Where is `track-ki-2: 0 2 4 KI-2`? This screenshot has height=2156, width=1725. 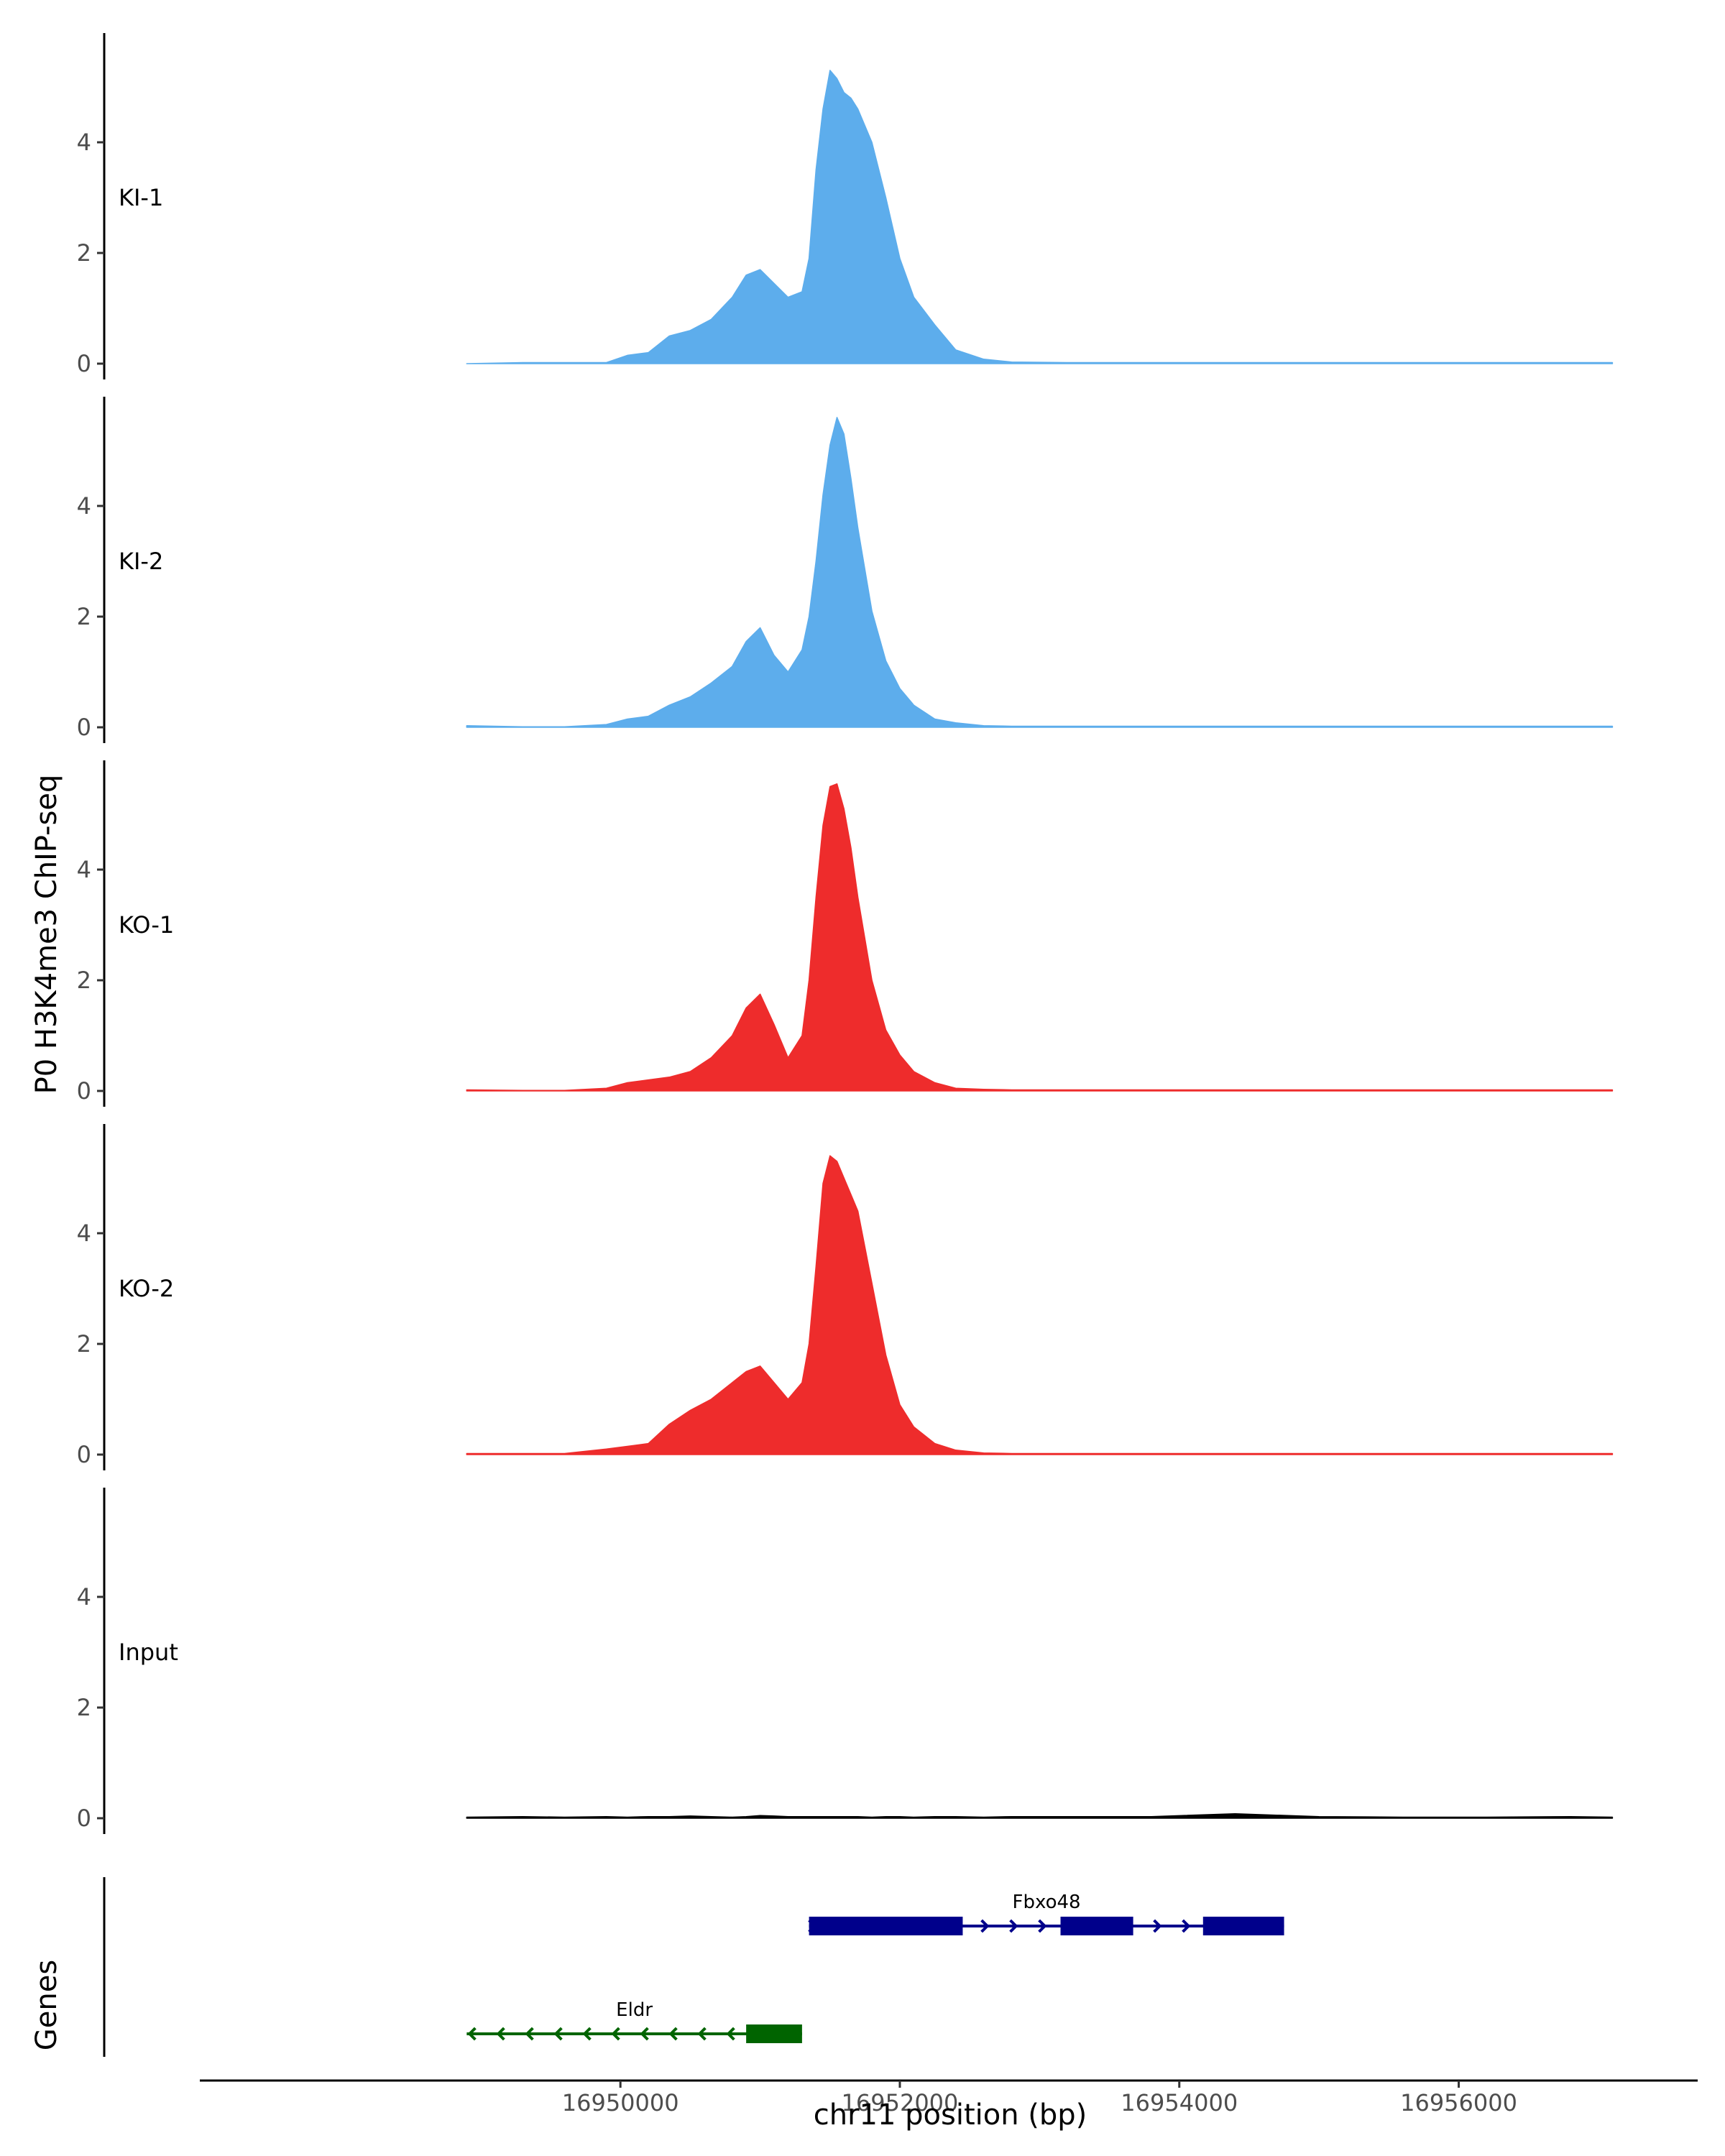
track-ki-2: 0 2 4 KI-2 is located at coordinates (845, 570).